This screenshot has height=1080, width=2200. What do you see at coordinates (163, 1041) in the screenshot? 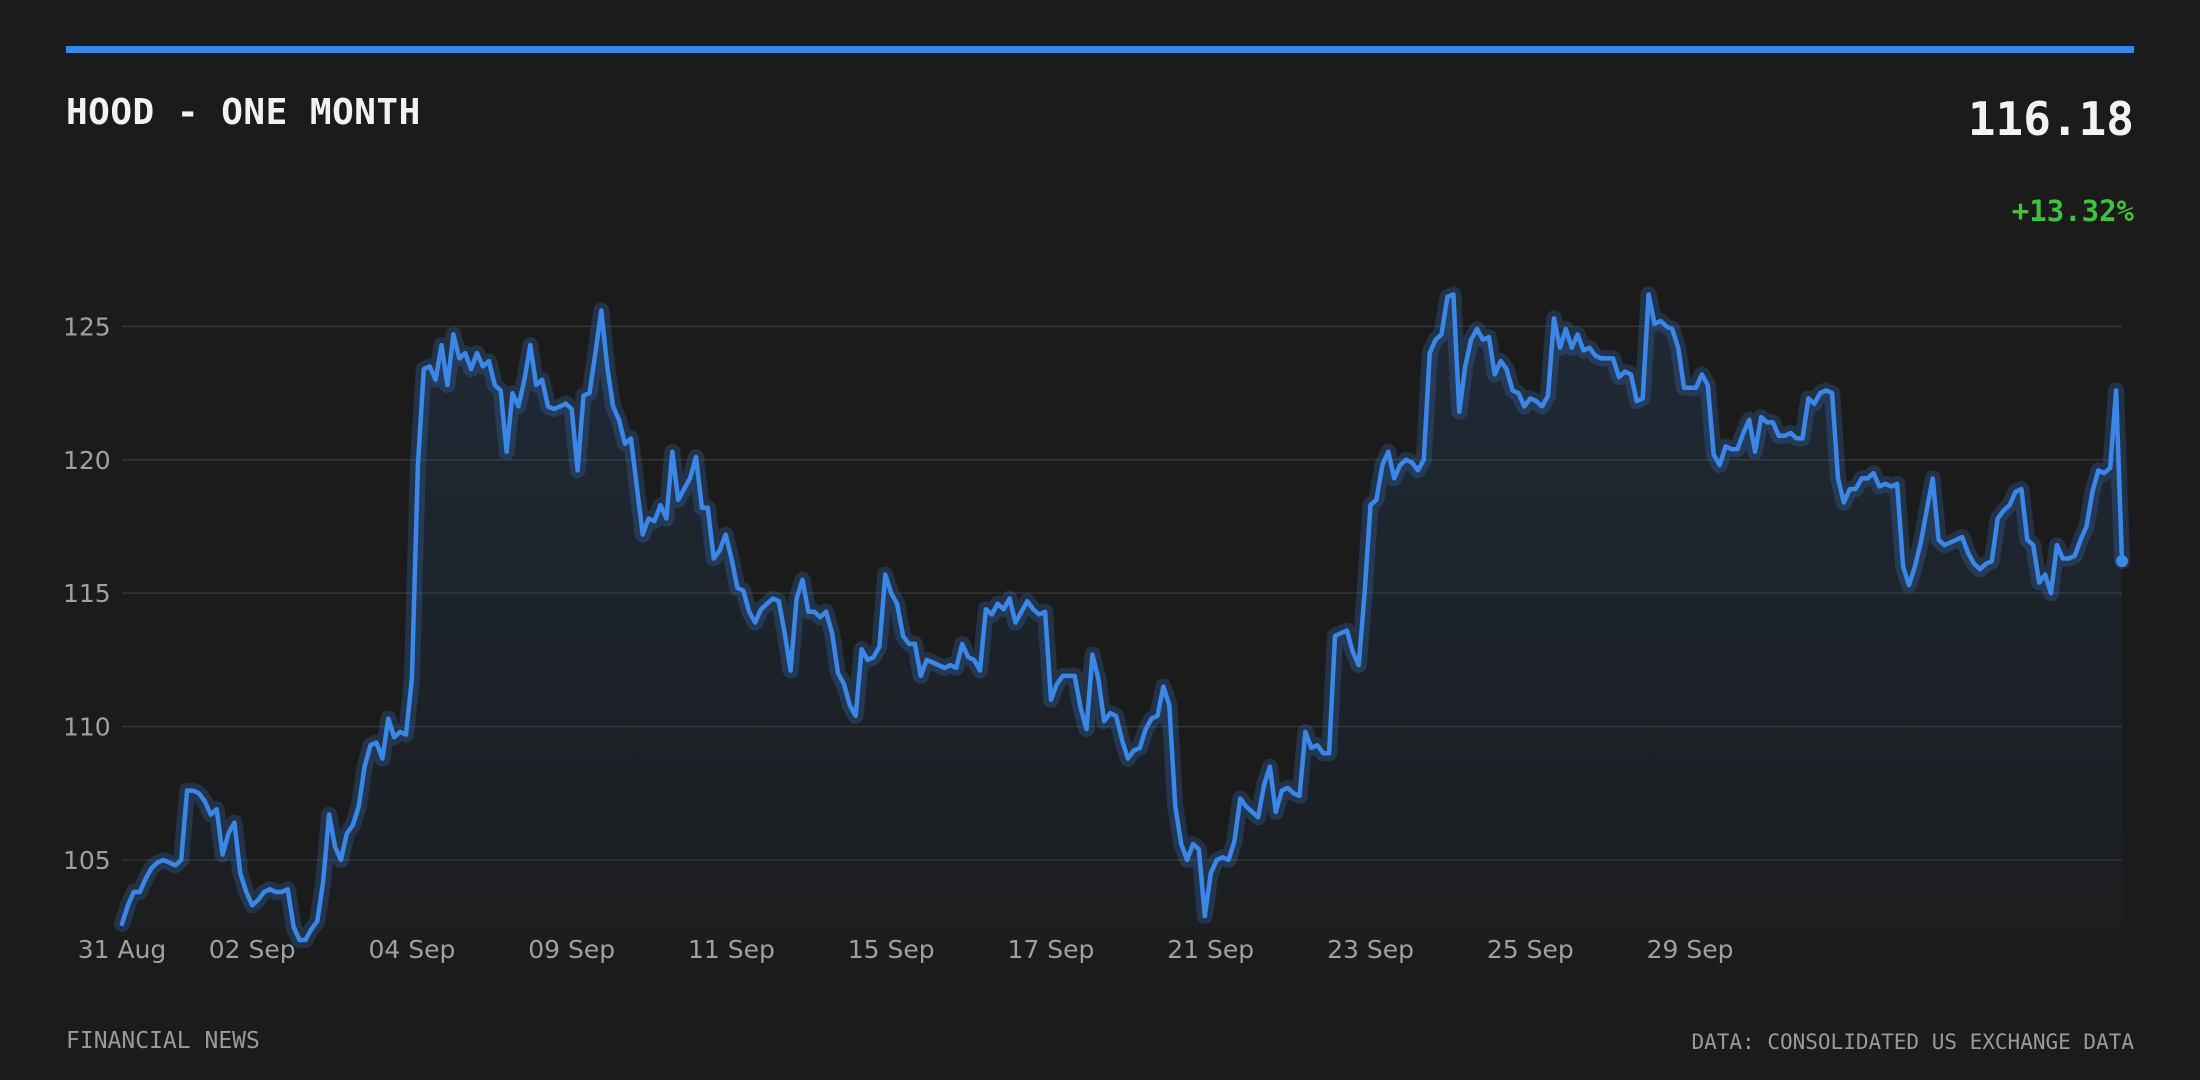
I see `footer-source-left: FINANCIAL NEWS` at bounding box center [163, 1041].